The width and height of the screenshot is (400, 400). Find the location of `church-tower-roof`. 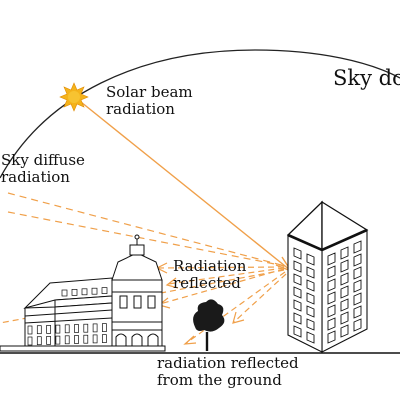

church-tower-roof is located at coordinates (137, 266).